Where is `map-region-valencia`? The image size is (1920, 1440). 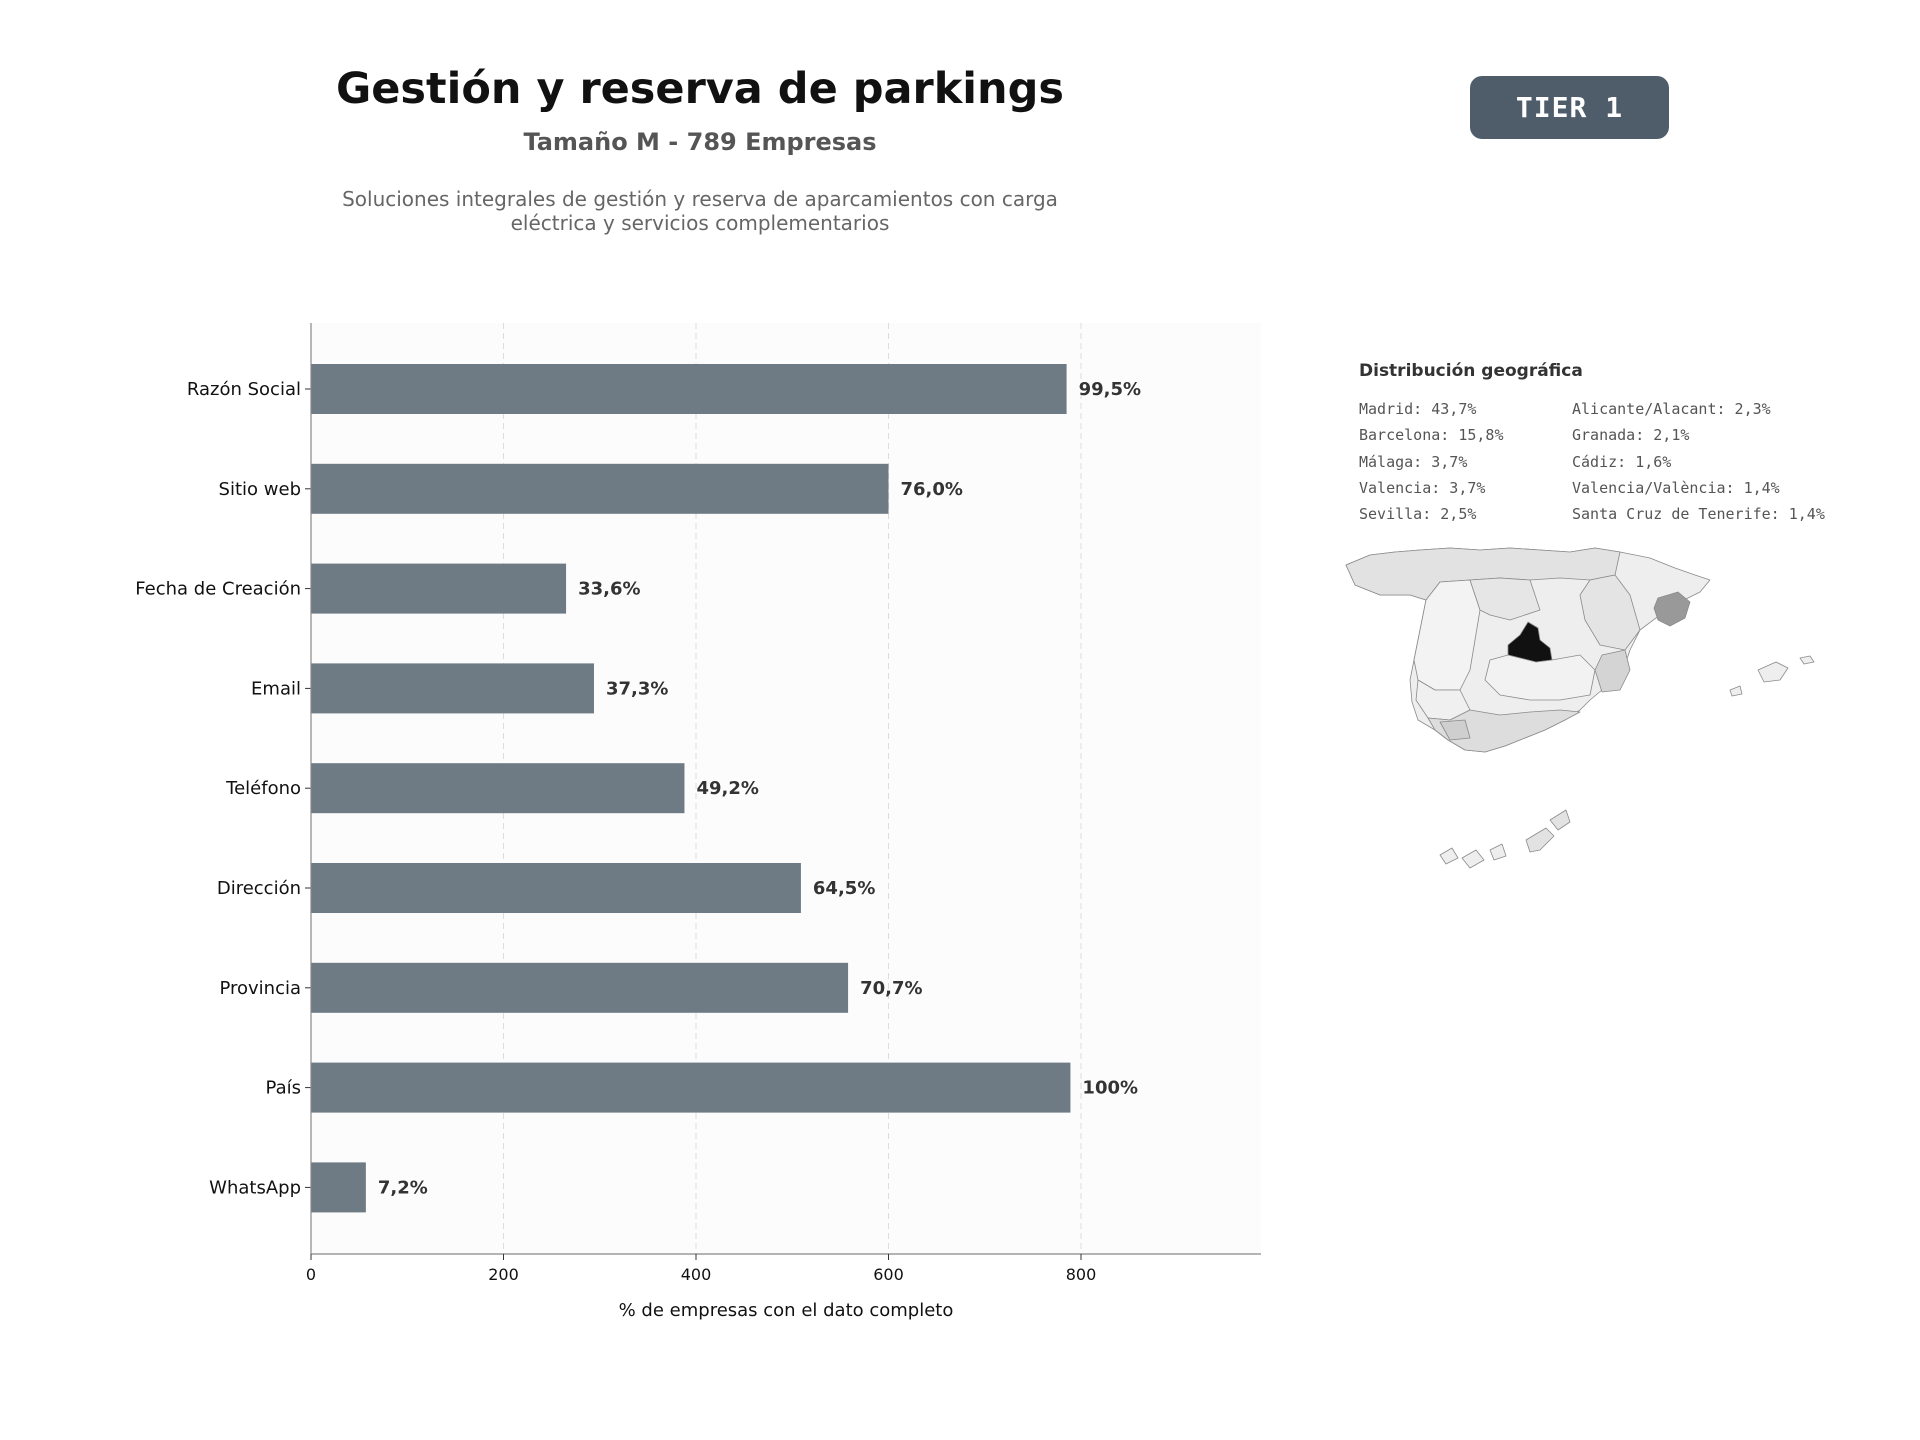 map-region-valencia is located at coordinates (1612, 671).